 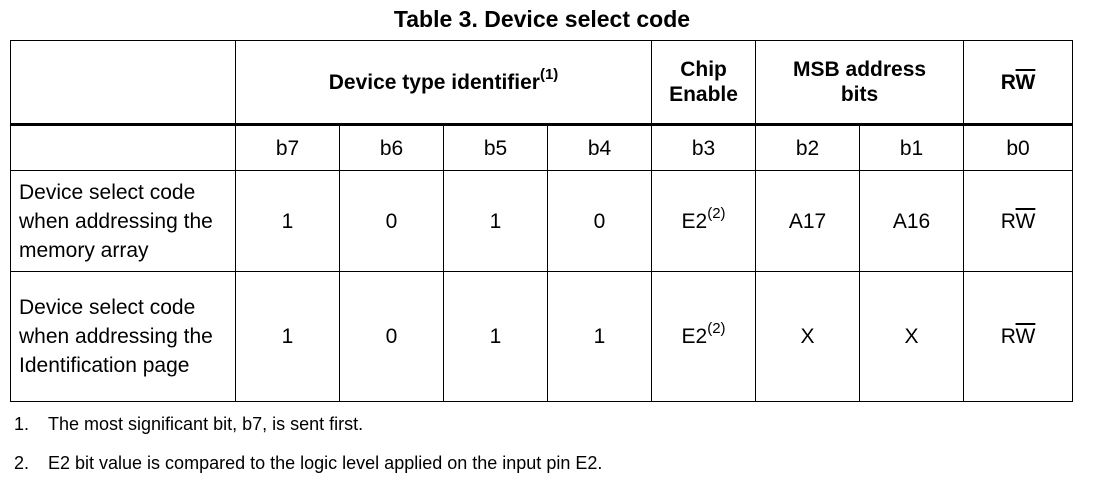 I want to click on bit-label: b4, so click(x=599, y=147).